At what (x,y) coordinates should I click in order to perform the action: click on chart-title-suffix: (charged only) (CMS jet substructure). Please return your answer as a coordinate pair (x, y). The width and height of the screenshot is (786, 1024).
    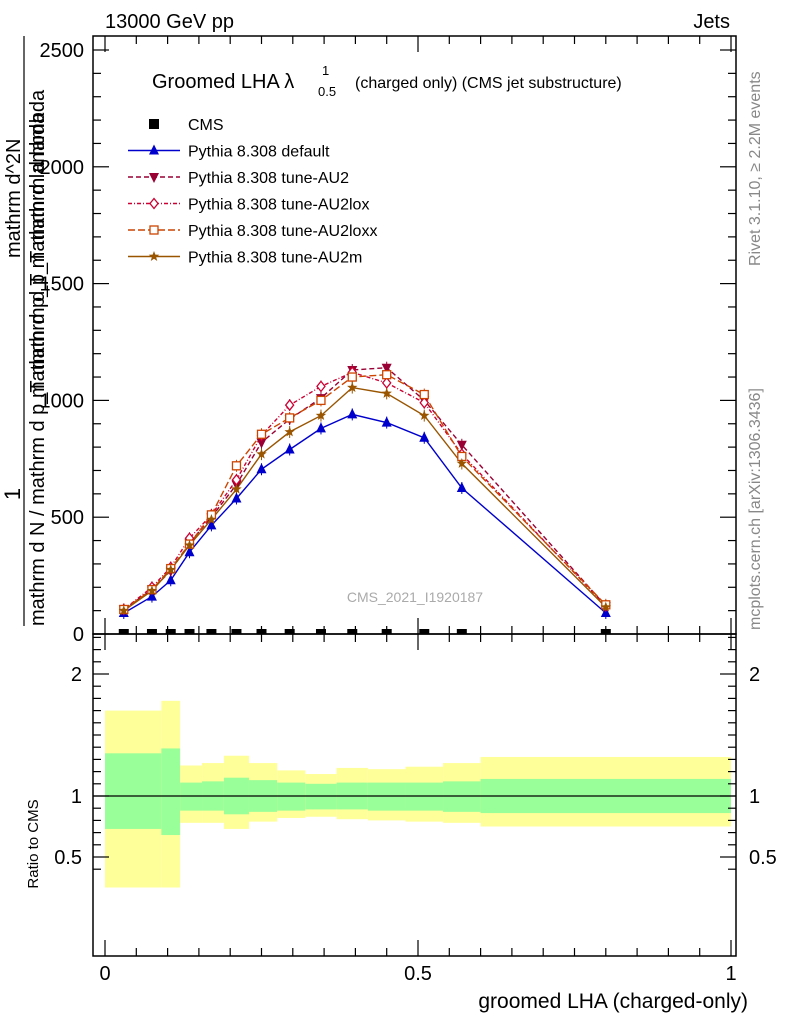
    Looking at the image, I should click on (488, 83).